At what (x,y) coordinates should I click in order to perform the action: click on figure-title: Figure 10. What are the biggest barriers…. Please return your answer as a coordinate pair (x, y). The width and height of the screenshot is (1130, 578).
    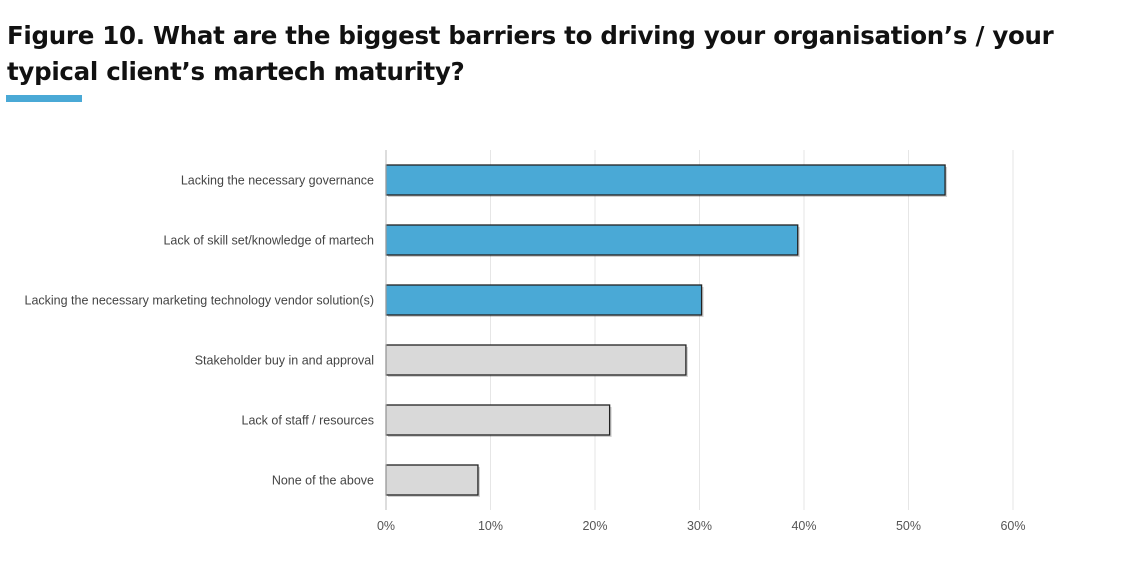
    Looking at the image, I should click on (530, 53).